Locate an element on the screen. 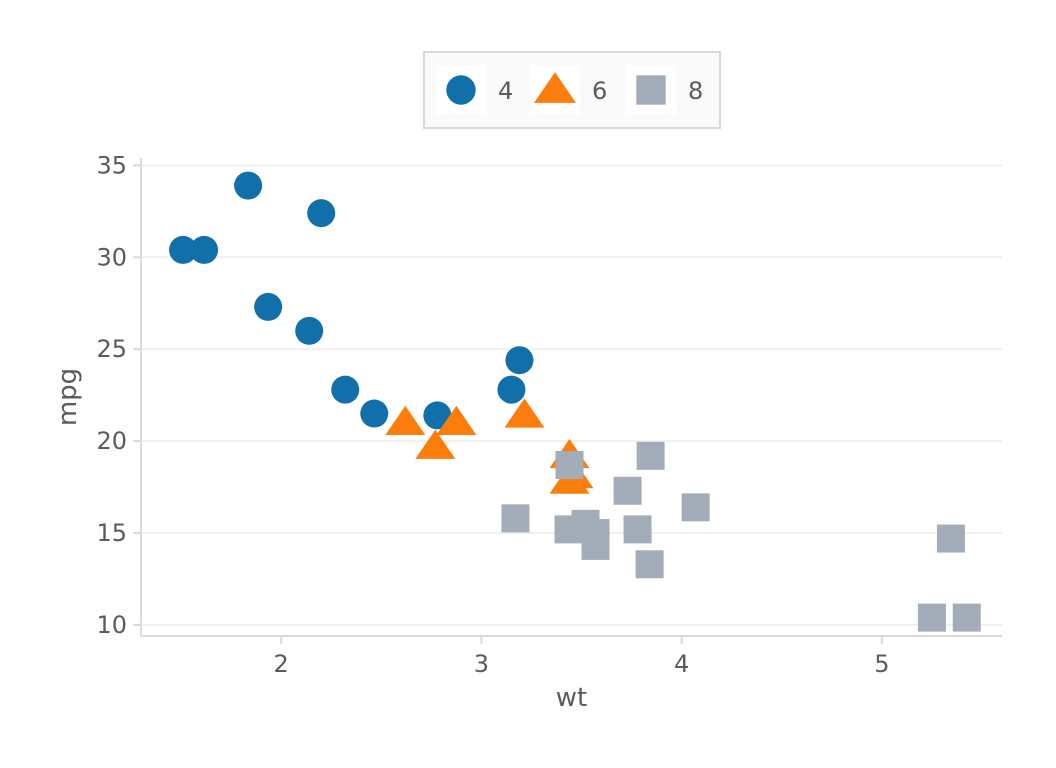 This screenshot has height=768, width=1056. y-tick-label: 25 is located at coordinates (111, 349).